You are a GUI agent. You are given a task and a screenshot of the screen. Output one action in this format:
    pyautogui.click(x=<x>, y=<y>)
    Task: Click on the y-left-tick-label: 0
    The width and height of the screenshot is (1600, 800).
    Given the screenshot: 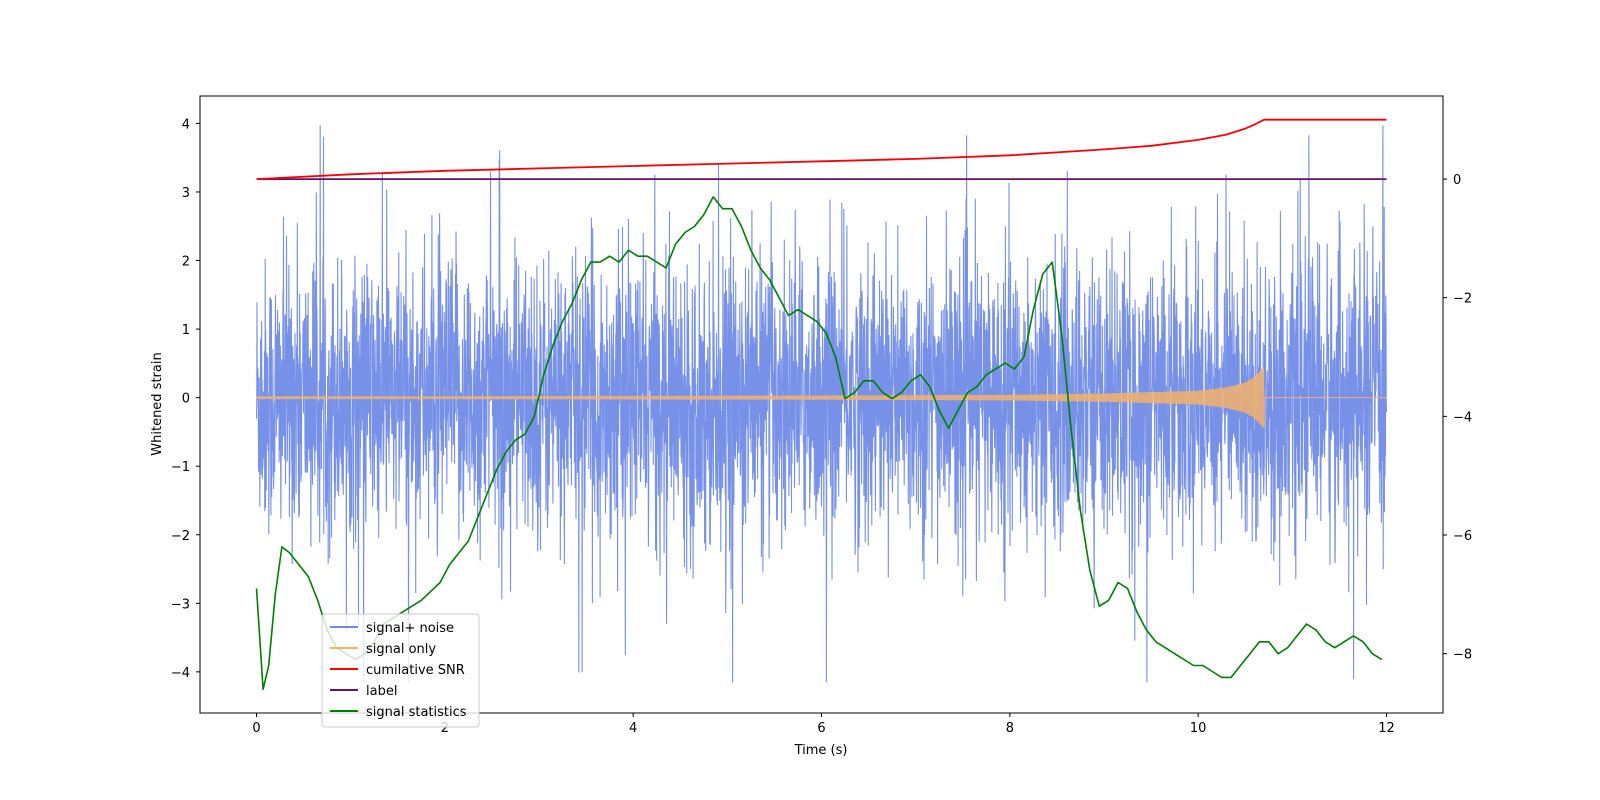 What is the action you would take?
    pyautogui.click(x=186, y=399)
    